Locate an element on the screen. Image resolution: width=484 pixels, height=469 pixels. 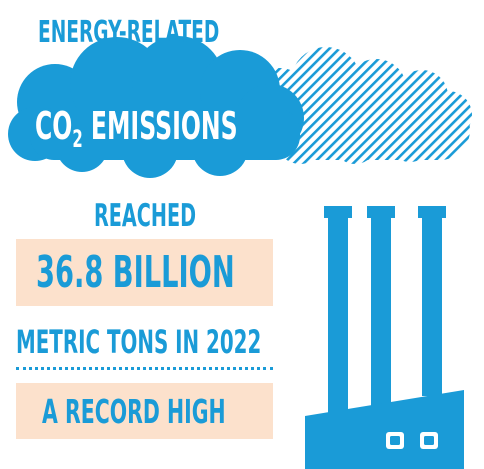
metric-label: METRIC TONS IN 2022 is located at coordinates (139, 342).